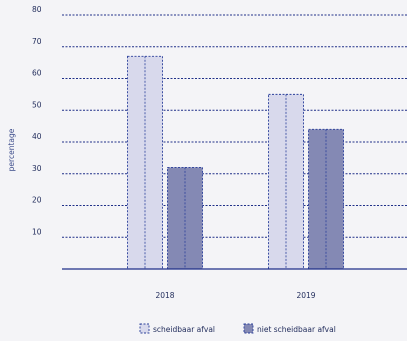 This screenshot has width=407, height=341. What do you see at coordinates (37, 200) in the screenshot?
I see `y-tick-label: 20` at bounding box center [37, 200].